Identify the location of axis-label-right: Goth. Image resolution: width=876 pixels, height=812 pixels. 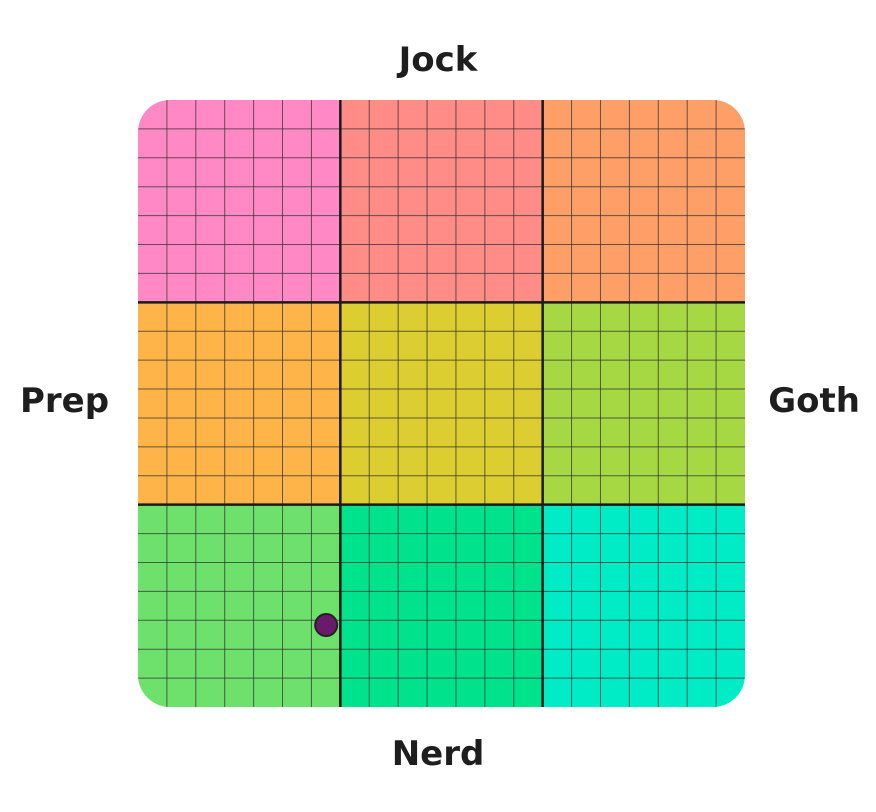
(814, 401).